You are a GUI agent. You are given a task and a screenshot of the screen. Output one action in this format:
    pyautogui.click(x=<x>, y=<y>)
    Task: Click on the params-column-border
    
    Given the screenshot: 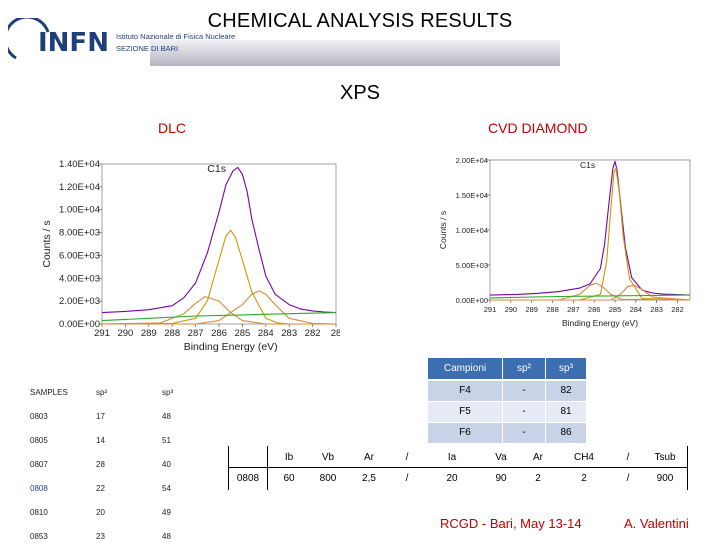 What is the action you would take?
    pyautogui.click(x=267, y=468)
    